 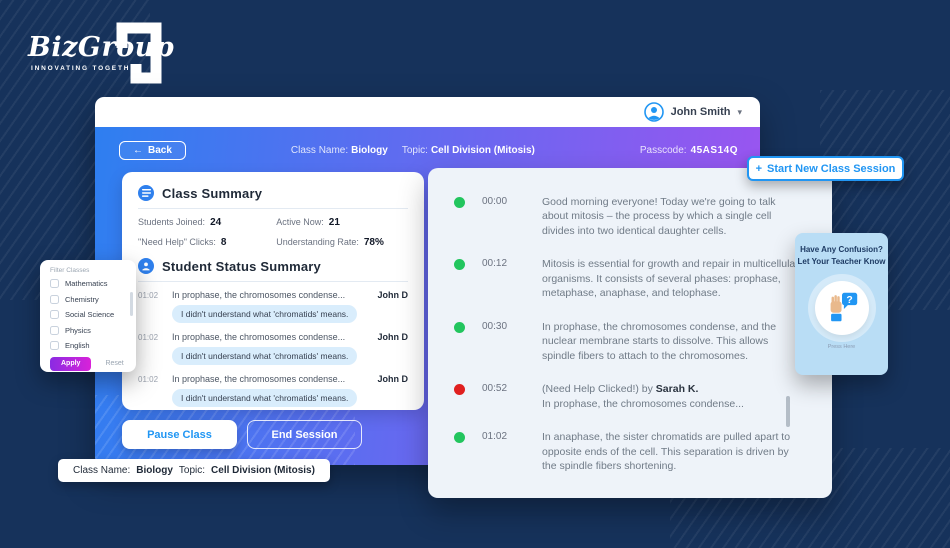 What do you see at coordinates (138, 150) in the screenshot?
I see `back-arrow-icon: ←` at bounding box center [138, 150].